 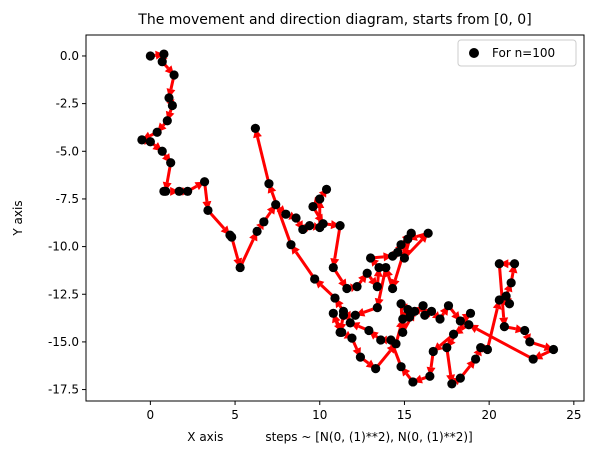 What do you see at coordinates (235, 415) in the screenshot?
I see `x-tick-label: 5` at bounding box center [235, 415].